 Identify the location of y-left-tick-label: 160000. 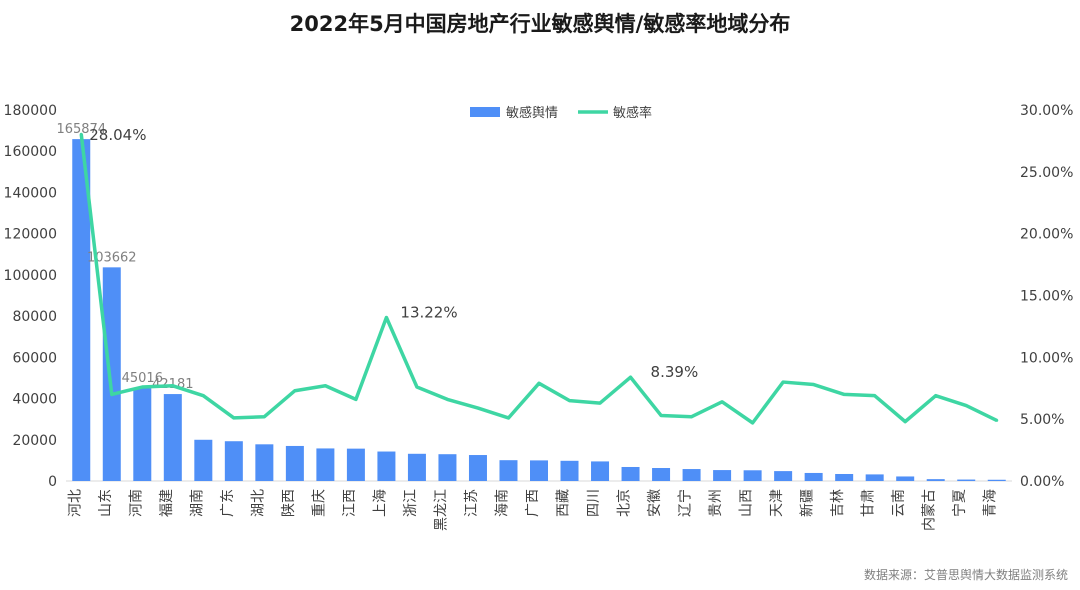
(30, 152).